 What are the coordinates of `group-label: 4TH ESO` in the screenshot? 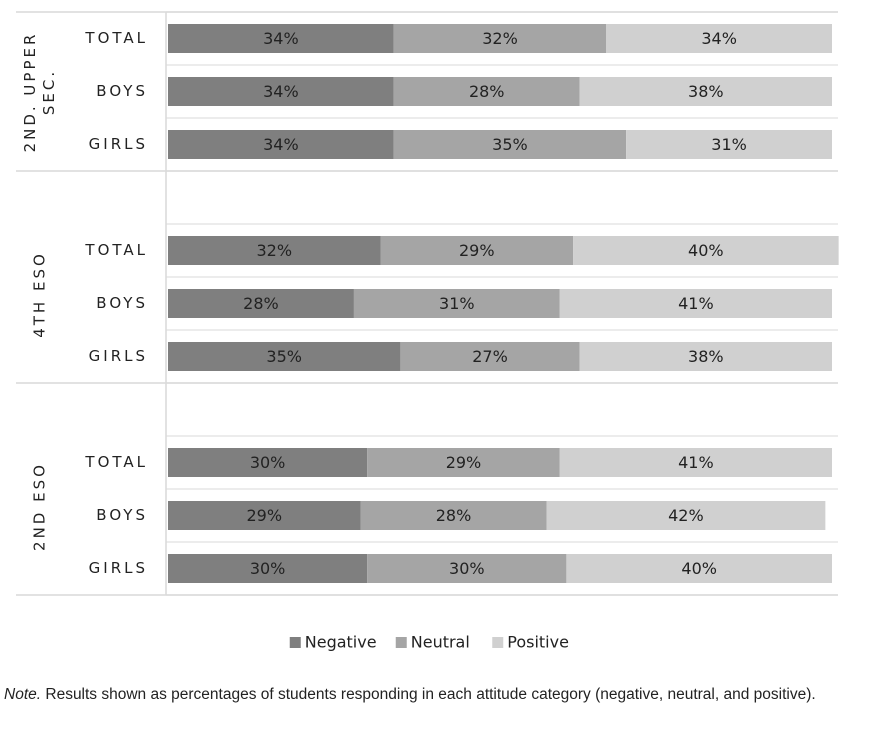 It's located at (39, 294).